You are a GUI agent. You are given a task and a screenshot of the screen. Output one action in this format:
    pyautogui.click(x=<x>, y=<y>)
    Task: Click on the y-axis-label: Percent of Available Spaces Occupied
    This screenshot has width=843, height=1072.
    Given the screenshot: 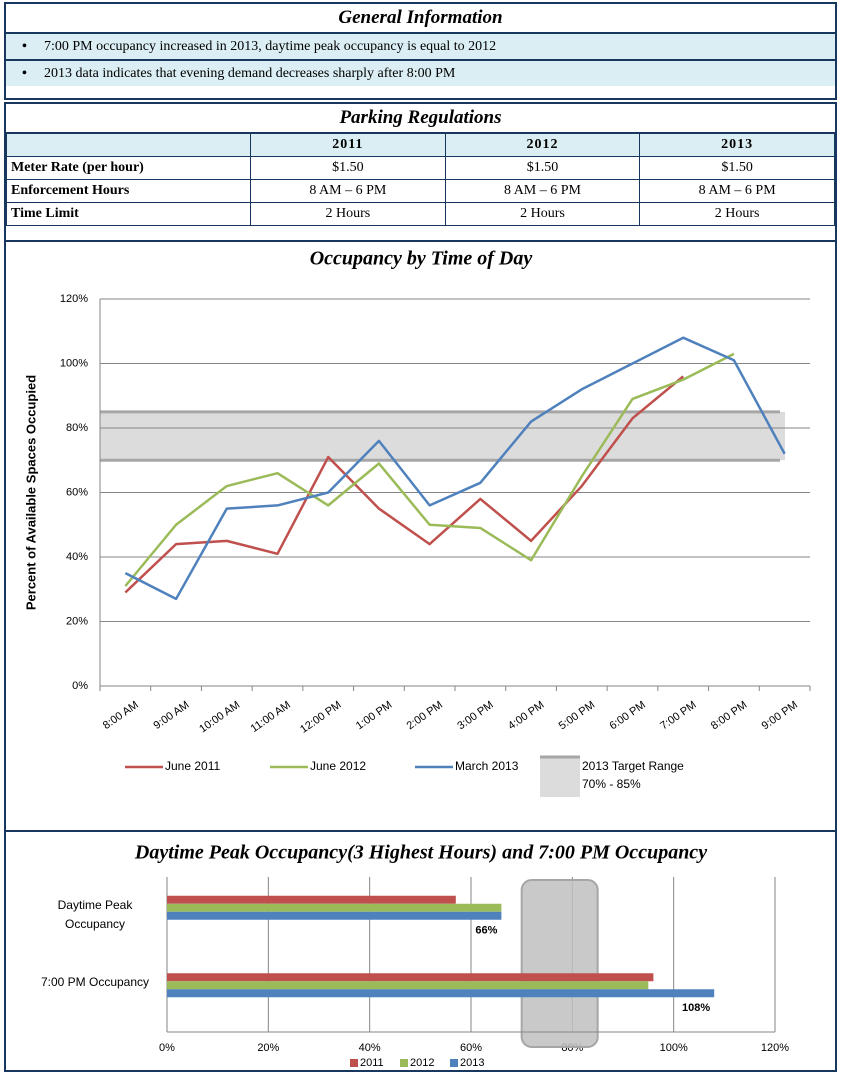 What is the action you would take?
    pyautogui.click(x=30, y=492)
    